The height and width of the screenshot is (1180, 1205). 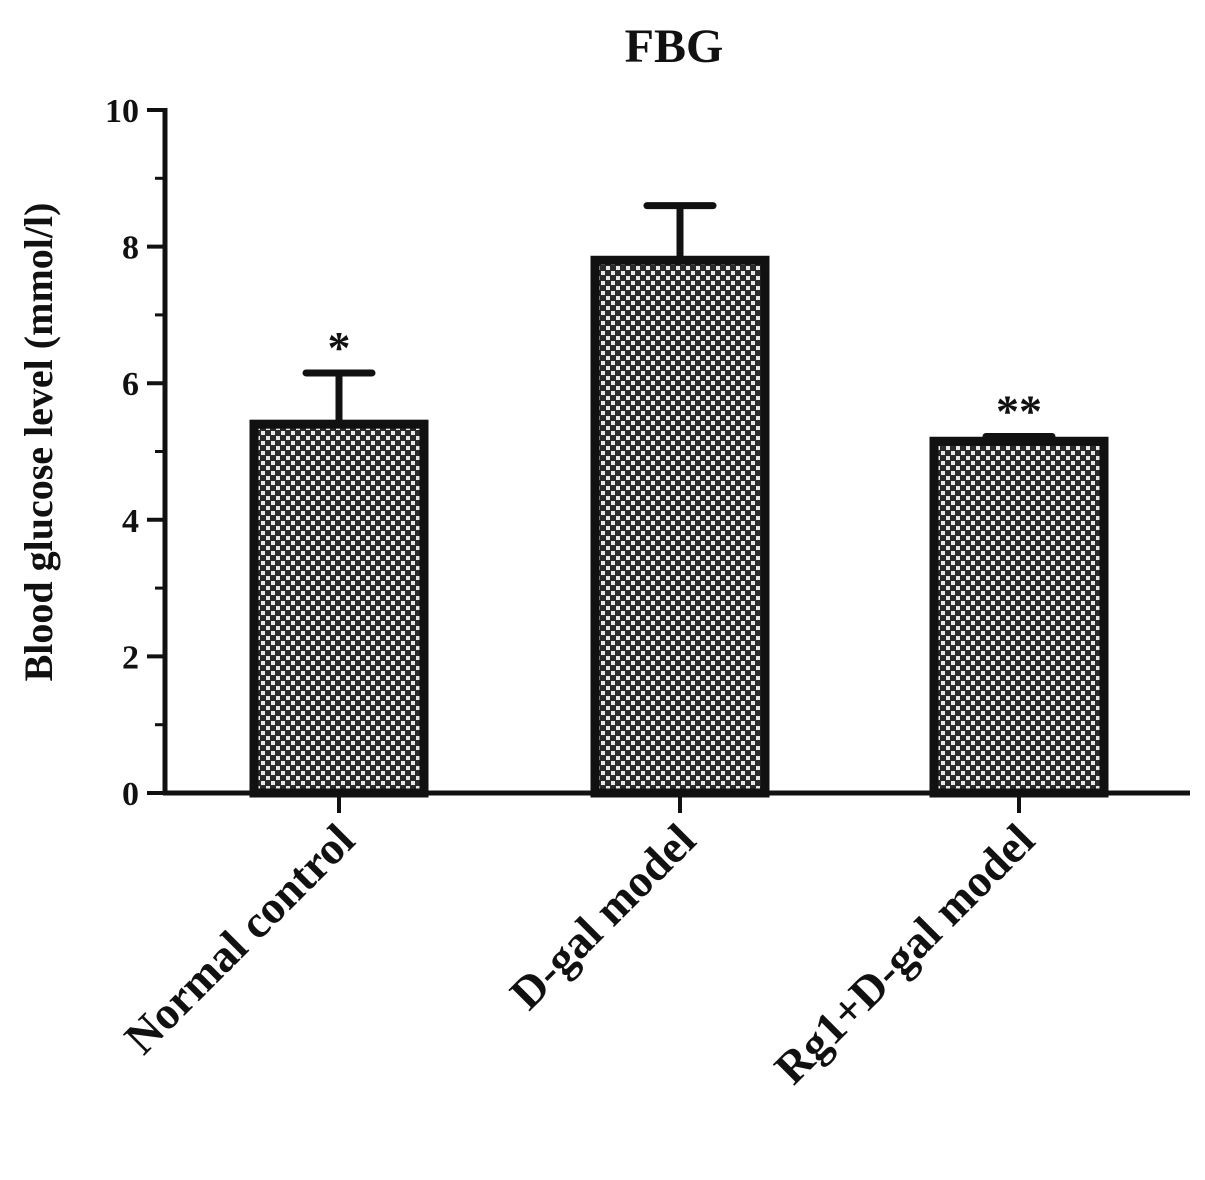 What do you see at coordinates (130, 794) in the screenshot?
I see `y-tick-label: 0` at bounding box center [130, 794].